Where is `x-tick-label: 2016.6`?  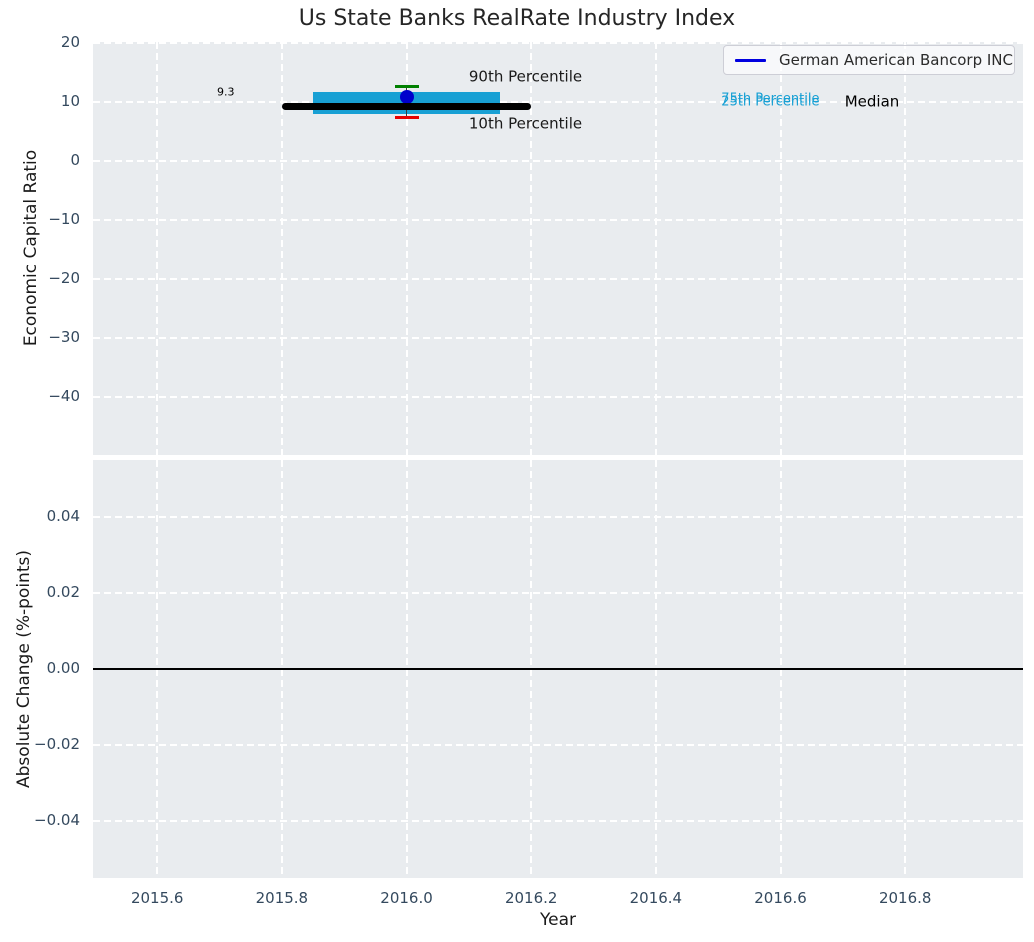
x-tick-label: 2016.6 is located at coordinates (780, 898).